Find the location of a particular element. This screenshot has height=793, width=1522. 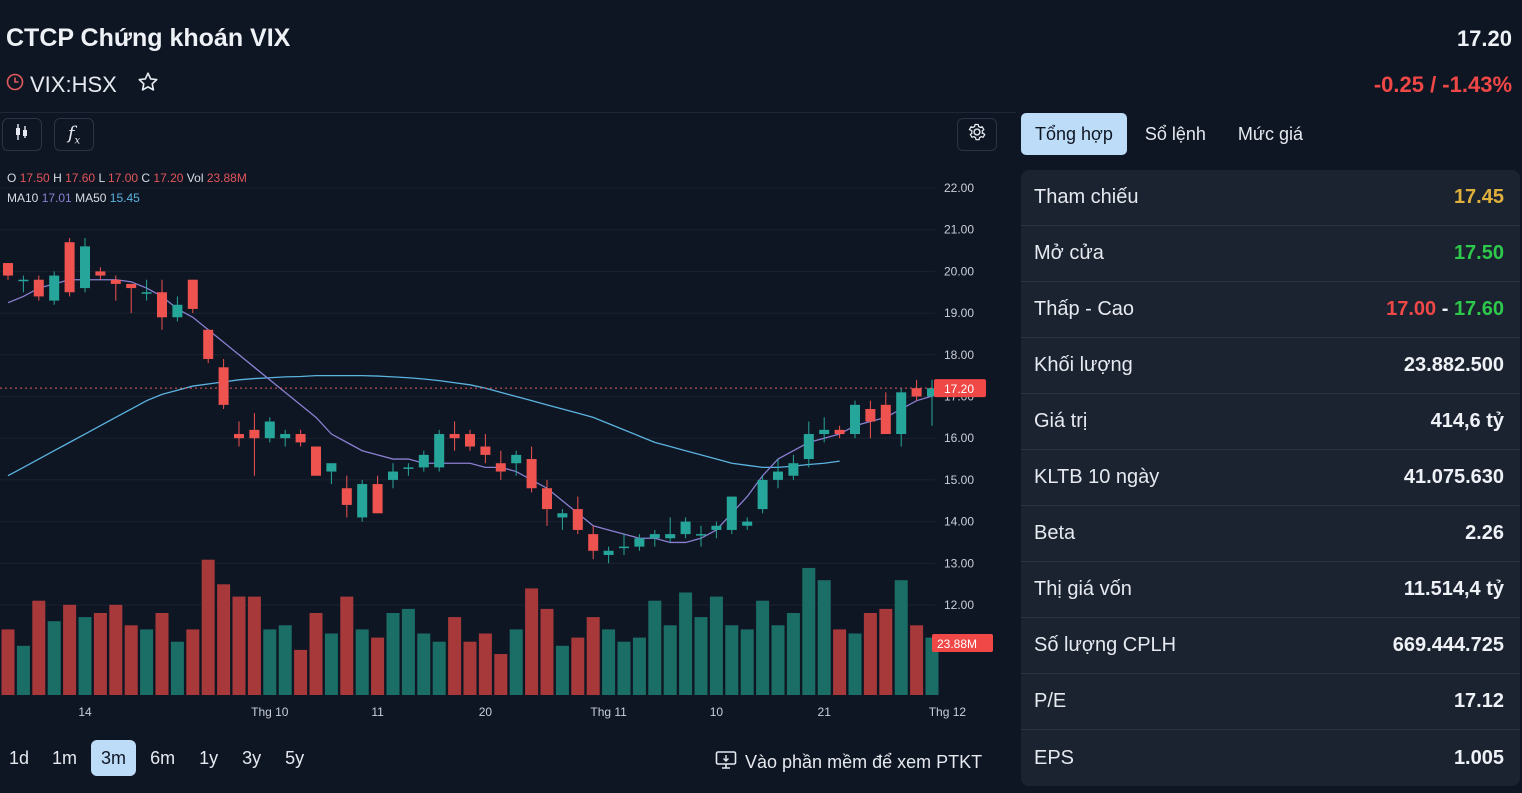

stat-label: P/E is located at coordinates (1050, 701).